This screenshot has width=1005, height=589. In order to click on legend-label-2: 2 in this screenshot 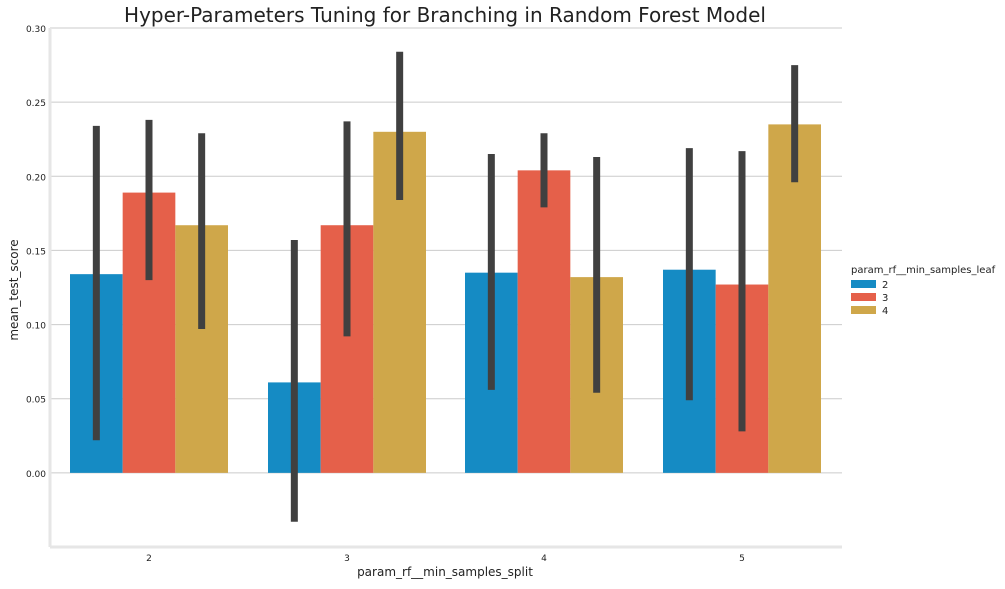, I will do `click(885, 285)`.